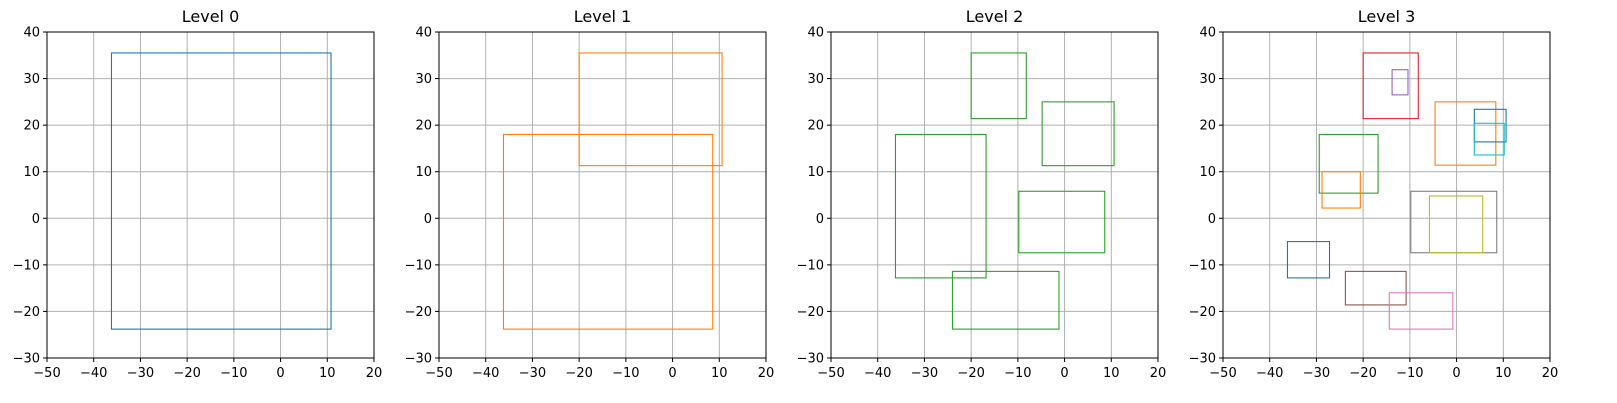  Describe the element at coordinates (1387, 16) in the screenshot. I see `chart-title: Level 3` at that location.